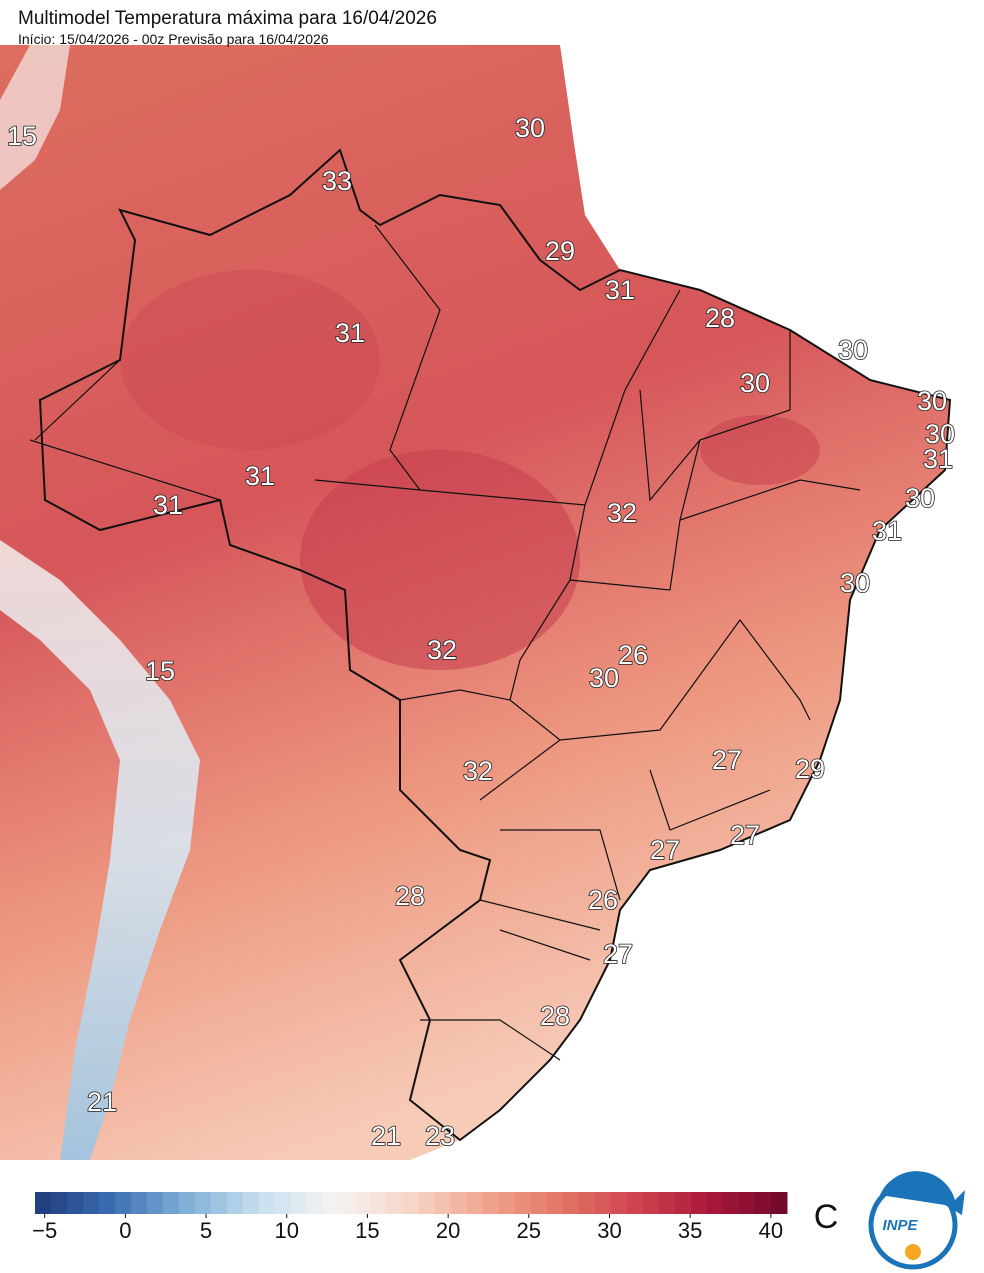 The image size is (984, 1273). What do you see at coordinates (337, 181) in the screenshot?
I see `temperature-label: 33` at bounding box center [337, 181].